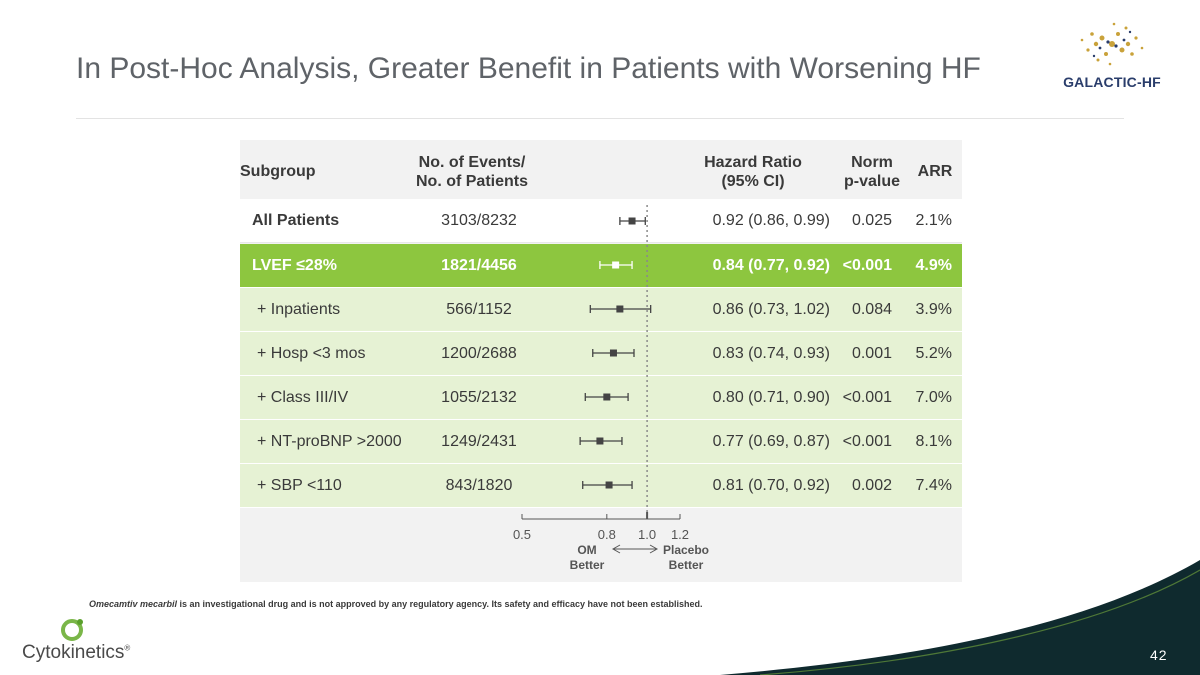 Image resolution: width=1200 pixels, height=675 pixels. What do you see at coordinates (127, 648) in the screenshot?
I see `company-registered-mark: ®` at bounding box center [127, 648].